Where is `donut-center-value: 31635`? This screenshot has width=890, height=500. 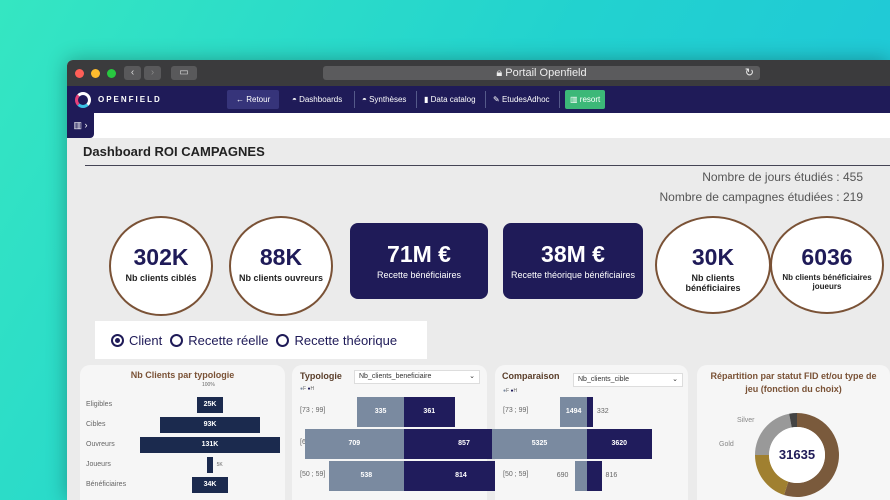
donut-center-value: 31635 is located at coordinates (797, 454).